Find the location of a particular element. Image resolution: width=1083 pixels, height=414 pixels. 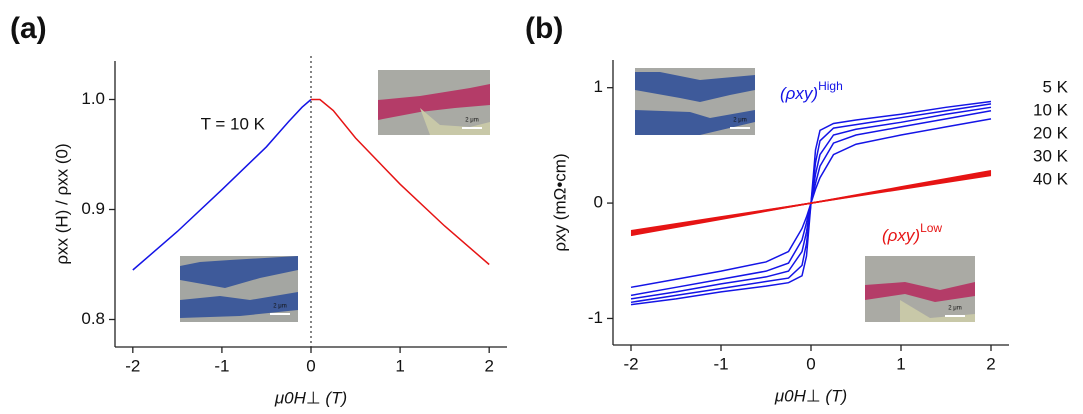

series-label: 20 K is located at coordinates (1051, 132).